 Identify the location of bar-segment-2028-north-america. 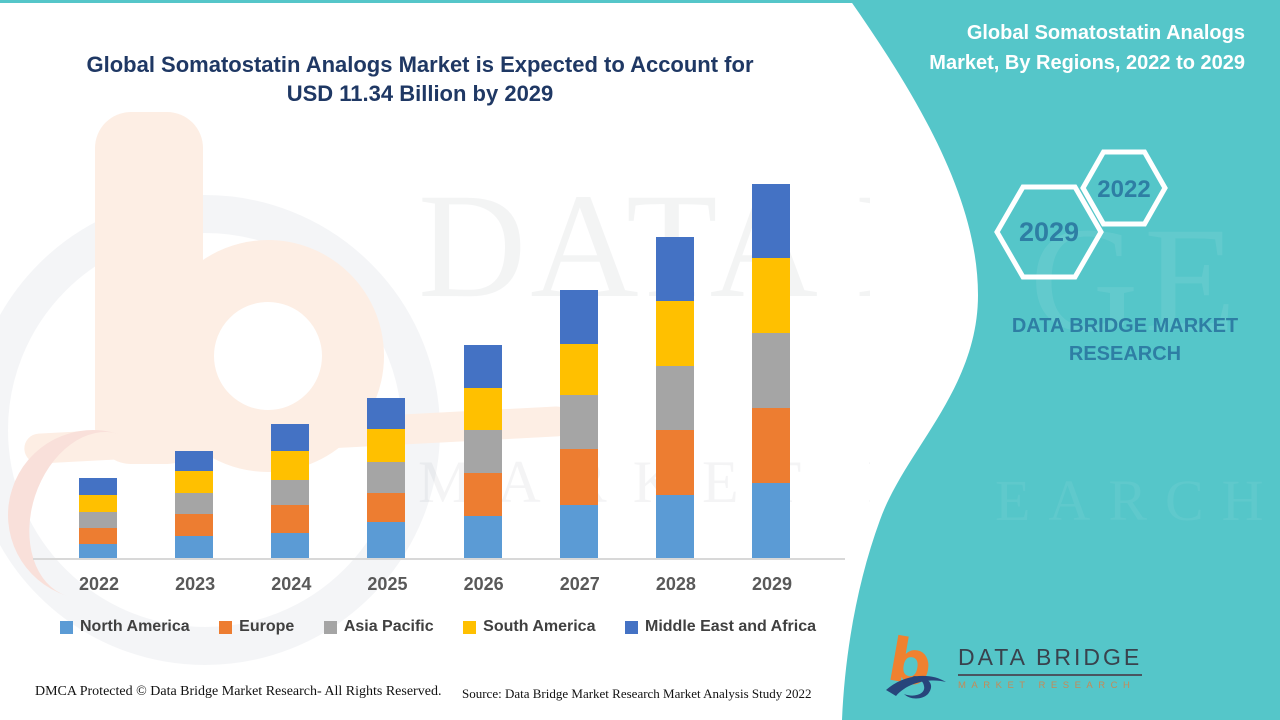
(674, 526).